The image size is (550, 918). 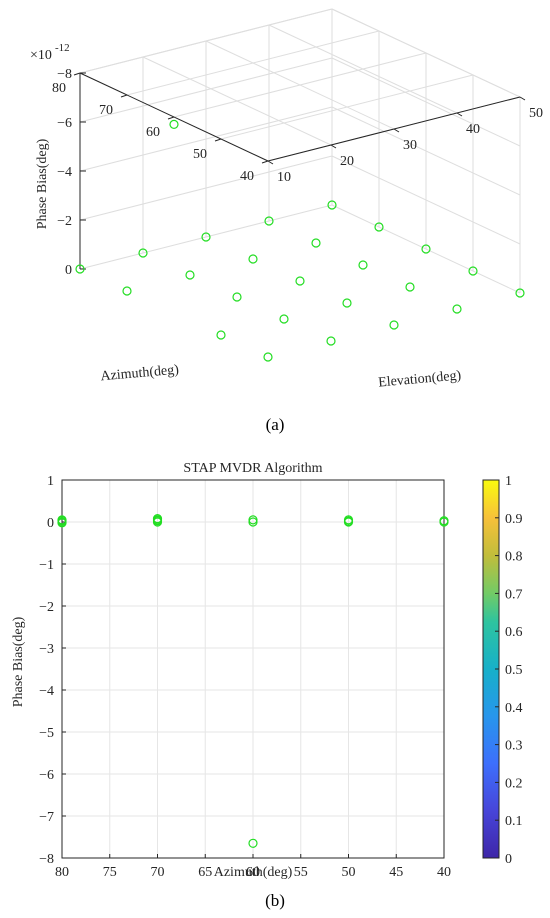 I want to click on colorbar-tick-label: 0.6, so click(x=514, y=632).